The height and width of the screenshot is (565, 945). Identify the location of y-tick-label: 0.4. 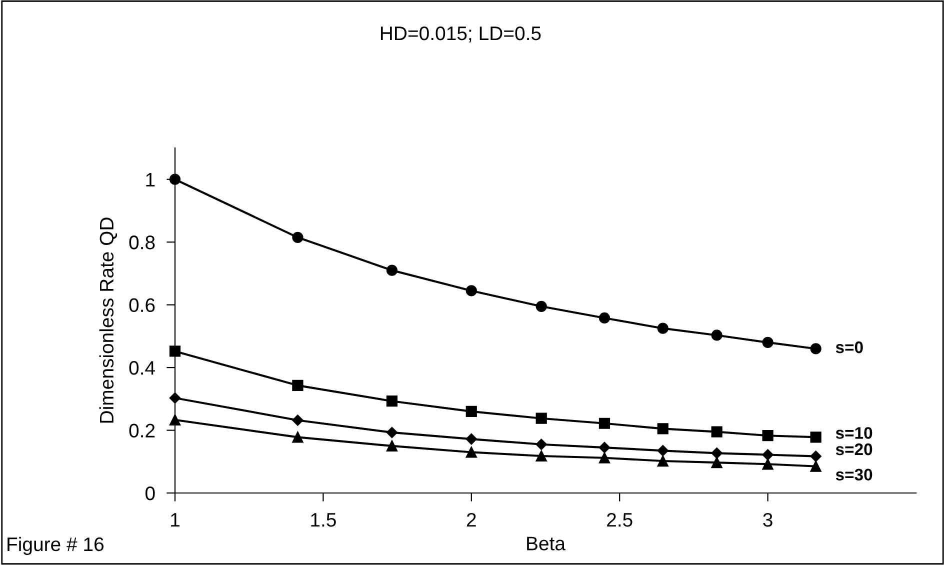
(142, 368).